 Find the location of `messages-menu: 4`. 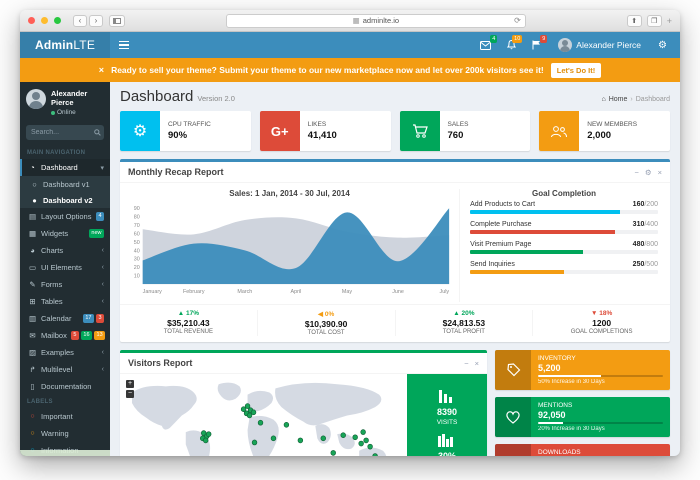

messages-menu: 4 is located at coordinates (485, 45).